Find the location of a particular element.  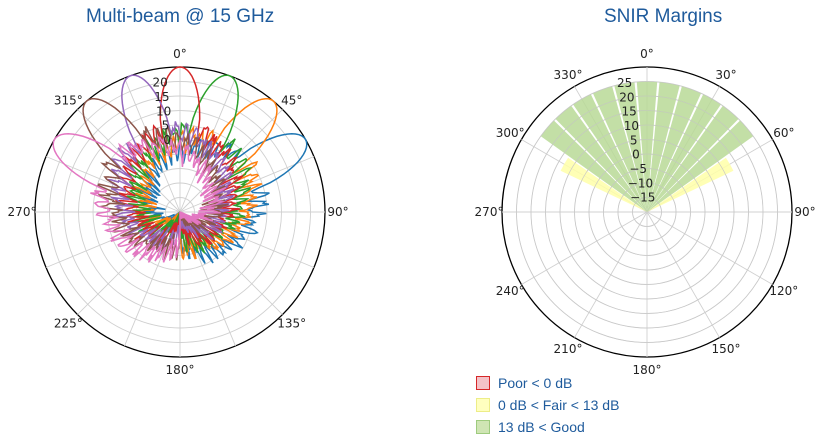

multibeam-radial-label: 10 is located at coordinates (163, 111).